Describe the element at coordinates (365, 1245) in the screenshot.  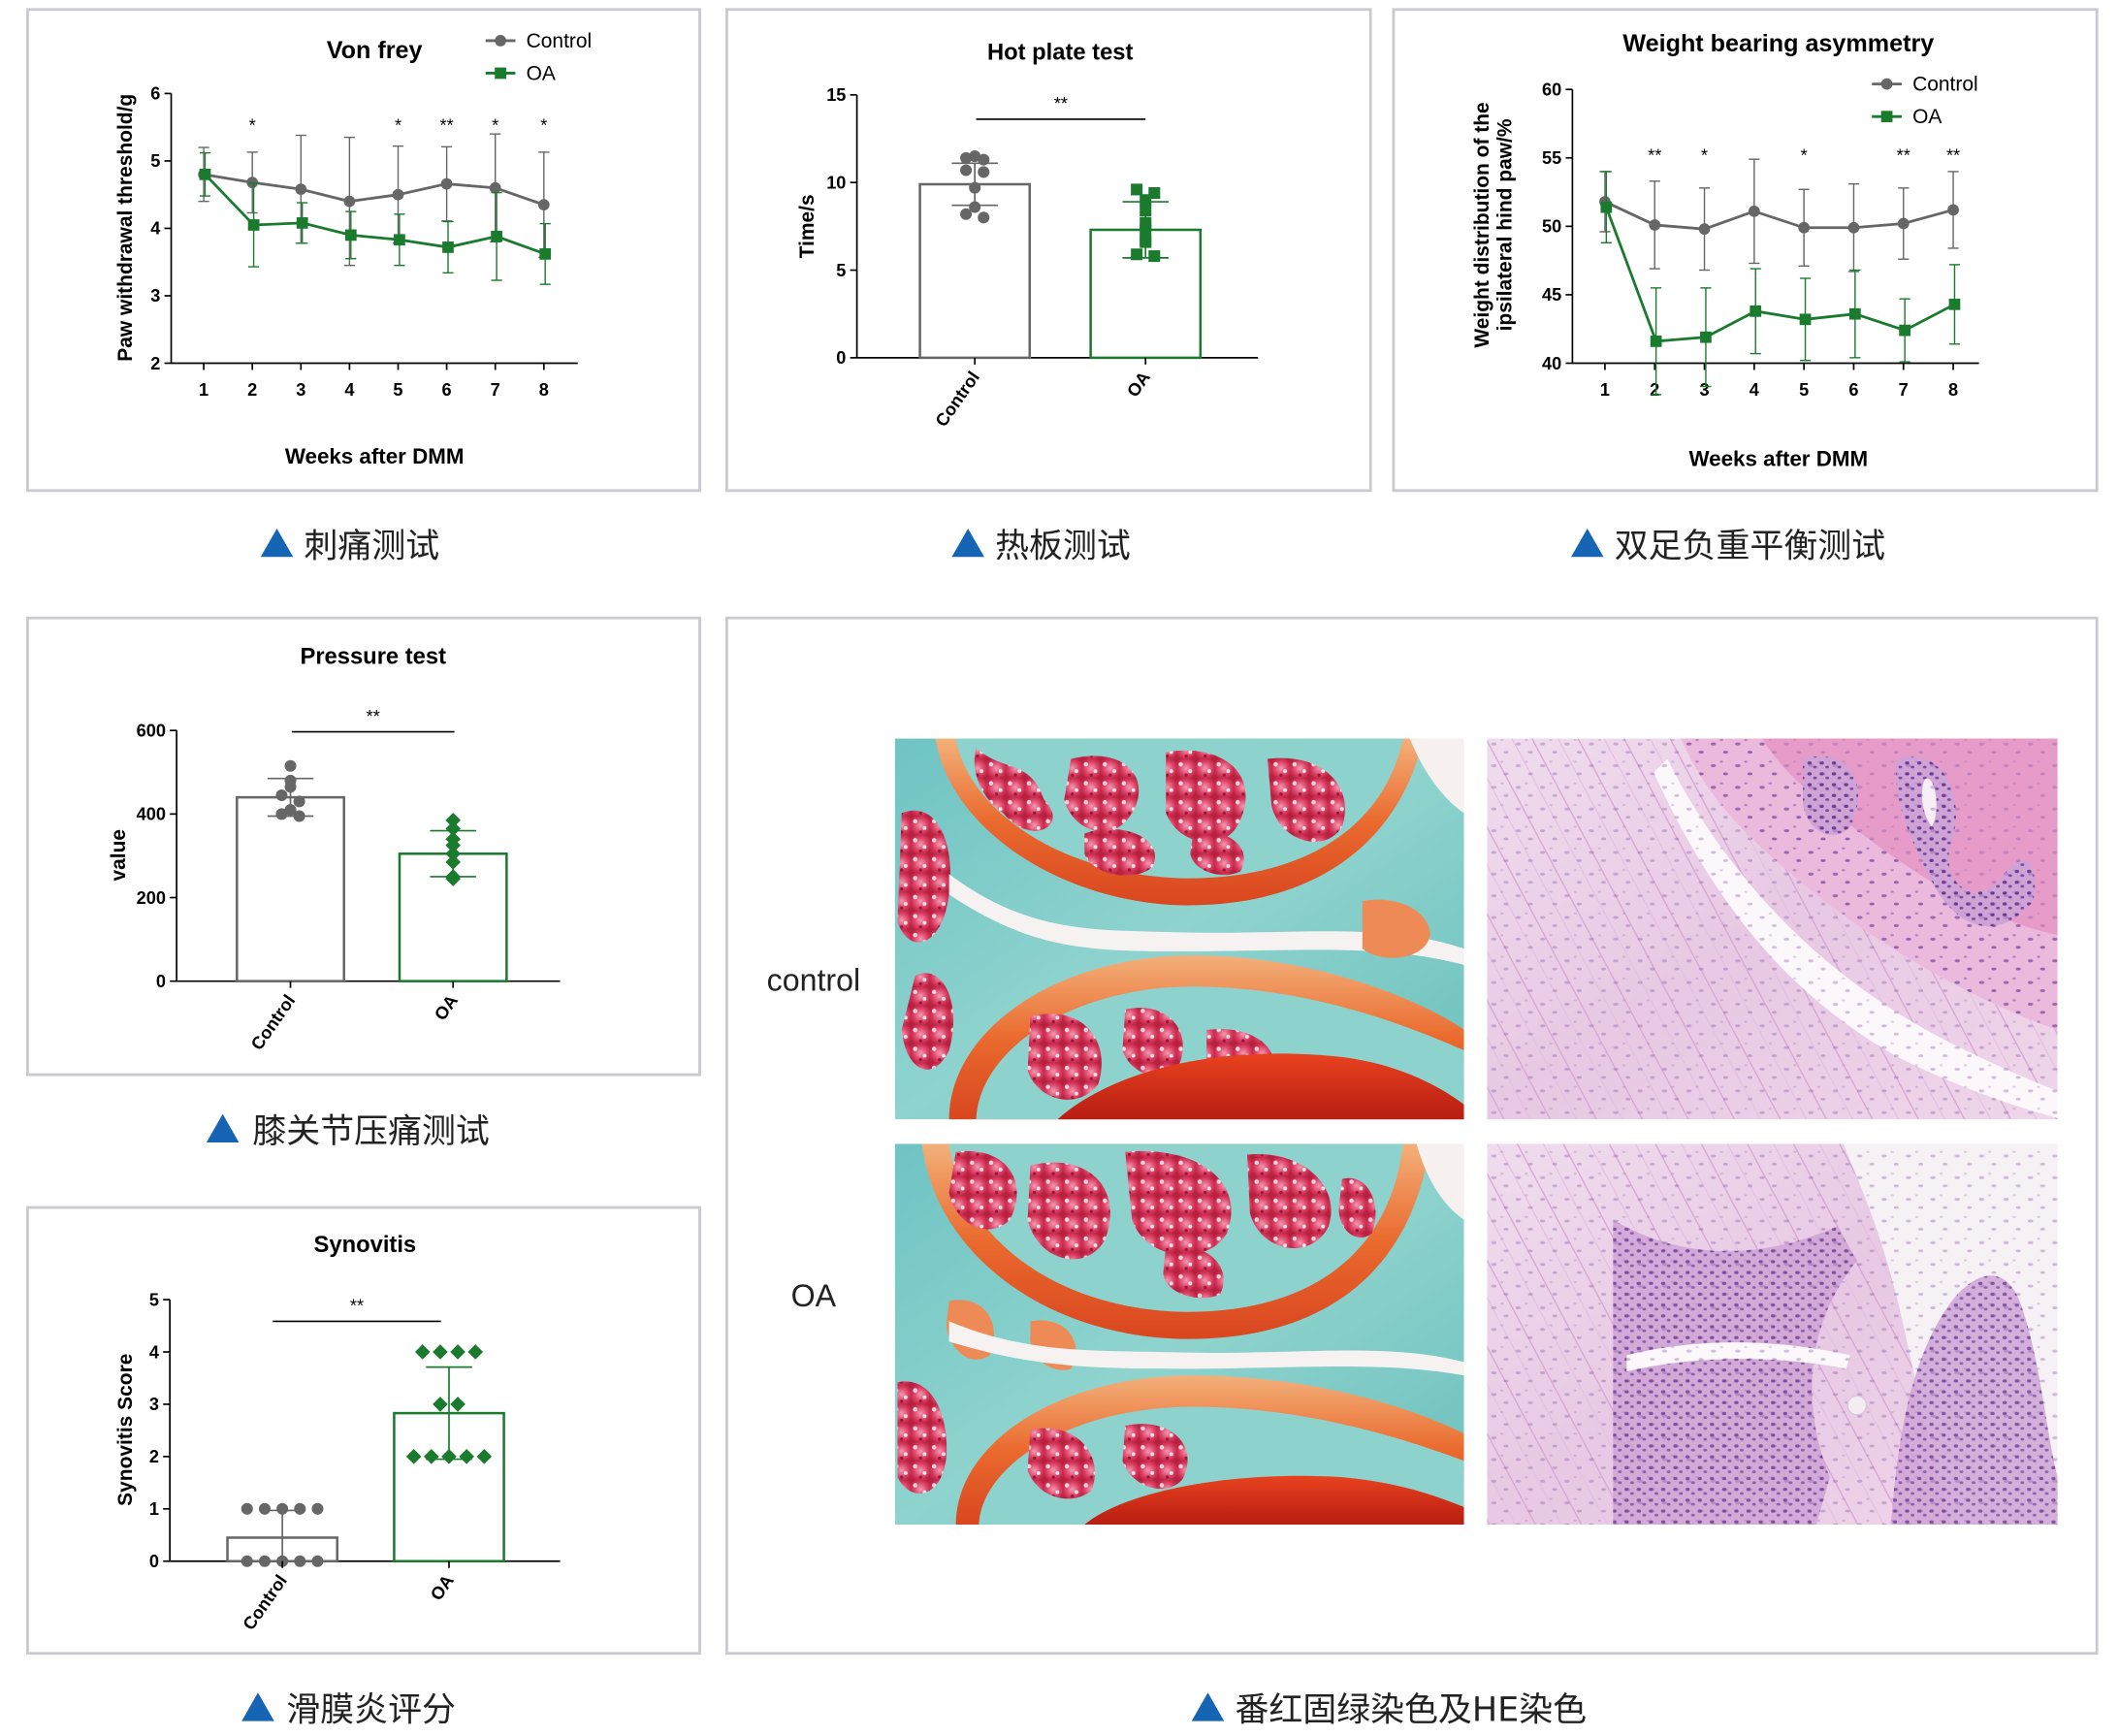
I see `chart-title: Synovitis` at that location.